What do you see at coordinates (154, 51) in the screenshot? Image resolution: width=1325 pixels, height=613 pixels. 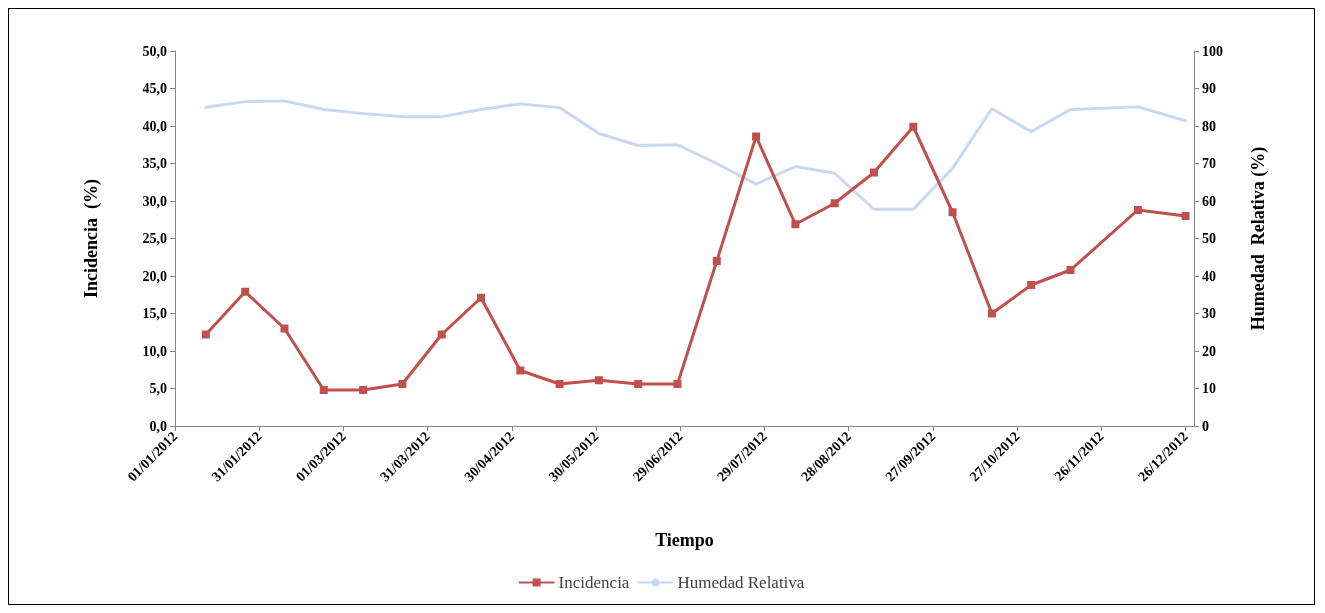 I see `y-tick-label: 50,0` at bounding box center [154, 51].